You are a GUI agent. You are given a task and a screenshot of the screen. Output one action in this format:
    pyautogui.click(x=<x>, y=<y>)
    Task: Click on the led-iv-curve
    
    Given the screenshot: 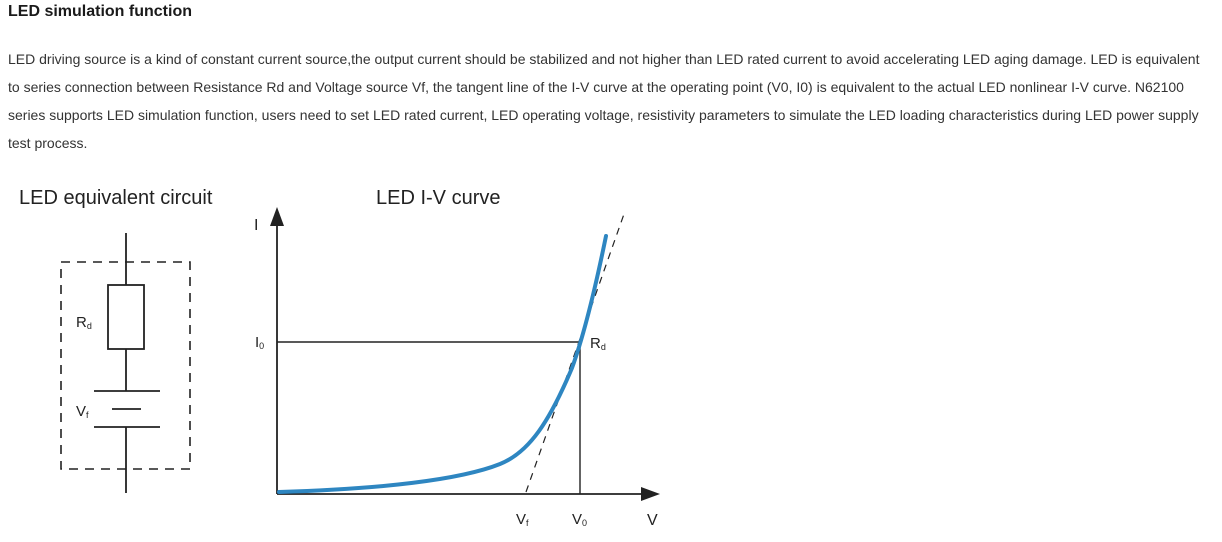 What is the action you would take?
    pyautogui.click(x=442, y=364)
    